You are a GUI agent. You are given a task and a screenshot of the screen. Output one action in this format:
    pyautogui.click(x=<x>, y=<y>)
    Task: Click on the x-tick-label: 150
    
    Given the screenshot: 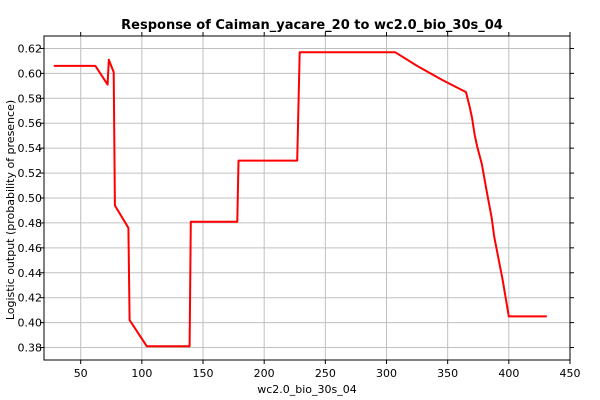 What is the action you would take?
    pyautogui.click(x=203, y=373)
    